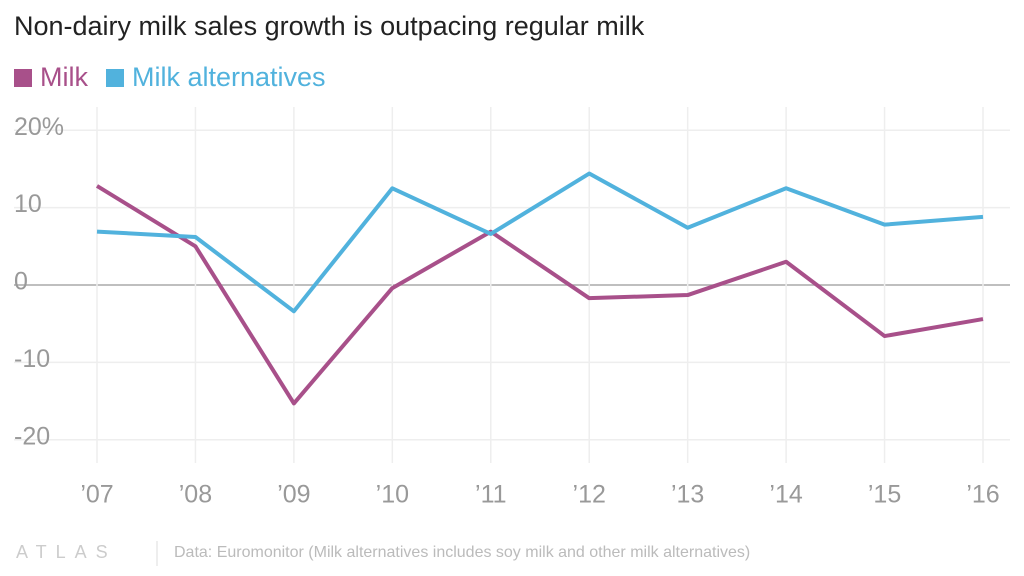 The width and height of the screenshot is (1024, 576). I want to click on x-tick-label: ’16, so click(982, 495).